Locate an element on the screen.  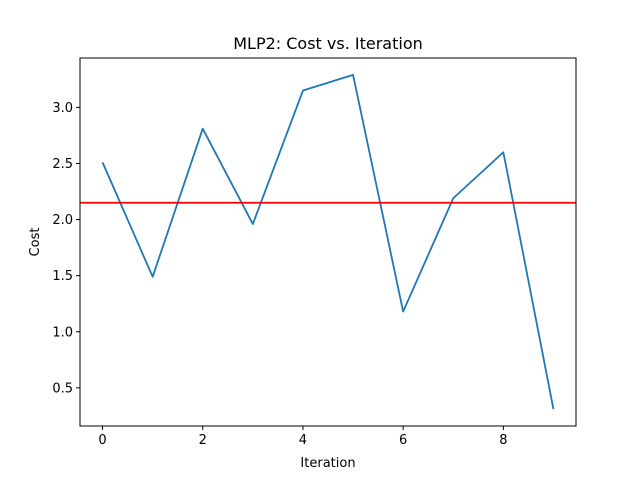
x-tick-label: 6 is located at coordinates (403, 440).